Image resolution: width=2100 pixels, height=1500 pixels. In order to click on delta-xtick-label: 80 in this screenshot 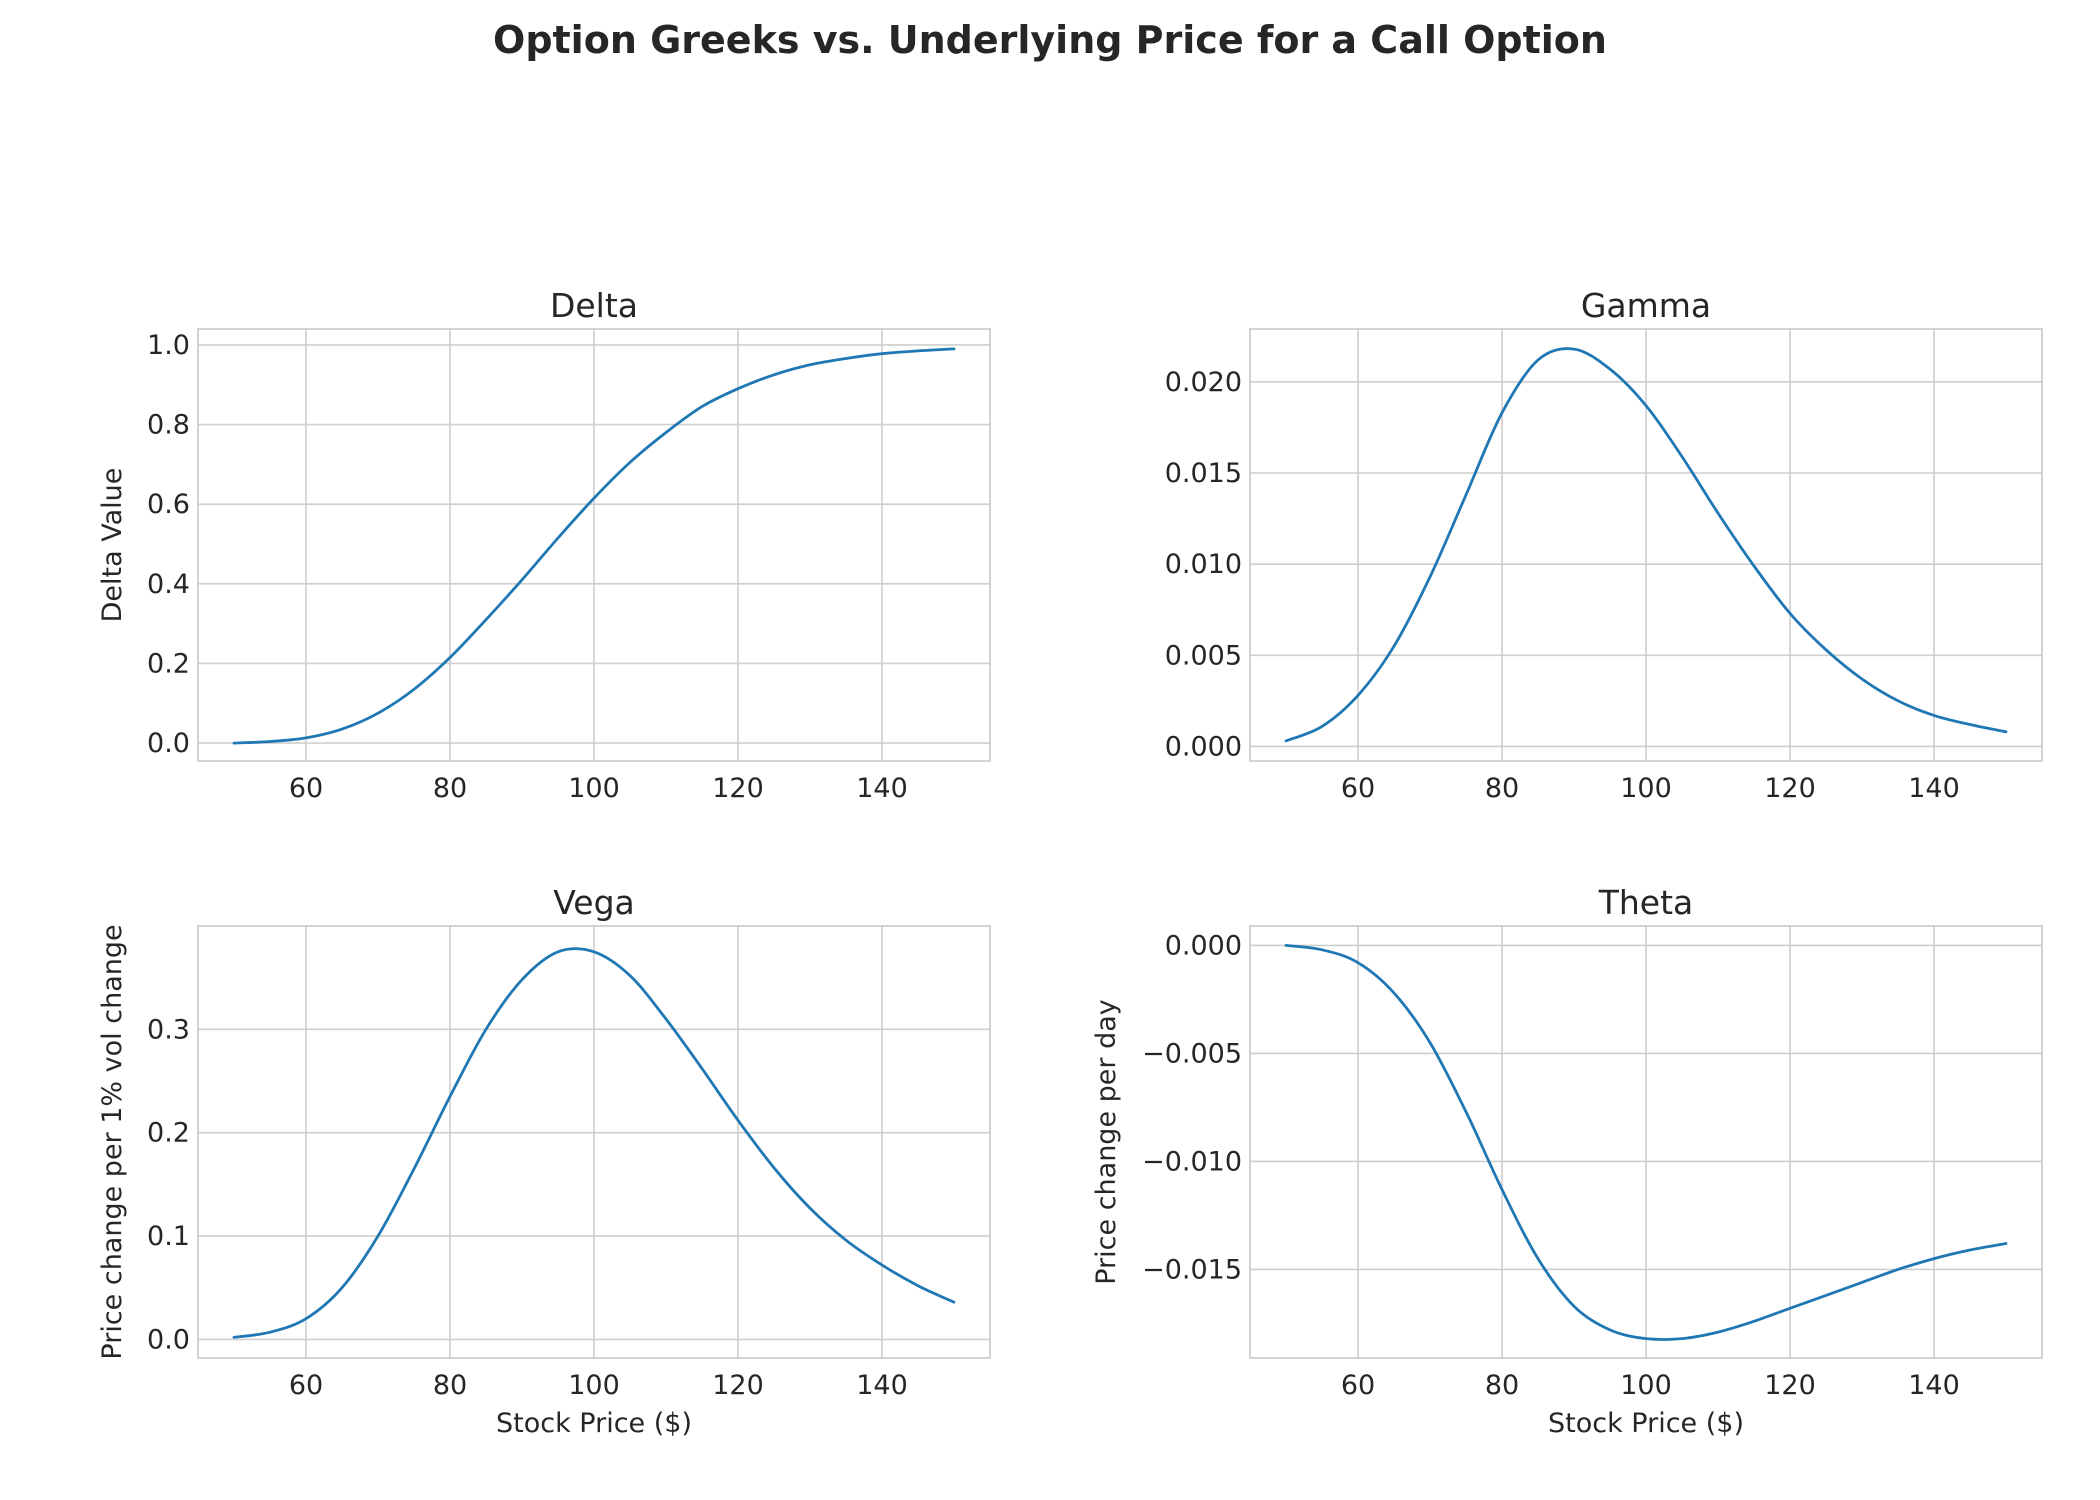, I will do `click(450, 788)`.